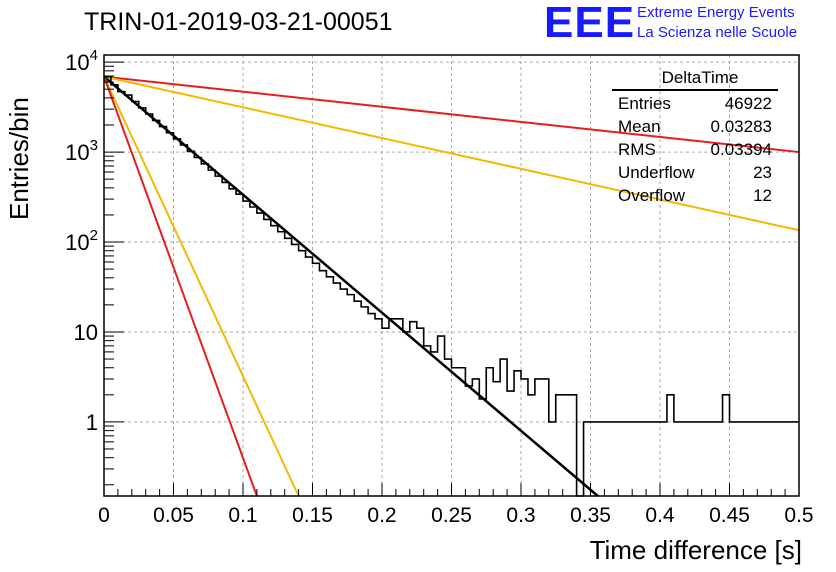 Image resolution: width=836 pixels, height=572 pixels. Describe the element at coordinates (81, 241) in the screenshot. I see `y-tick-label: 10²` at that location.